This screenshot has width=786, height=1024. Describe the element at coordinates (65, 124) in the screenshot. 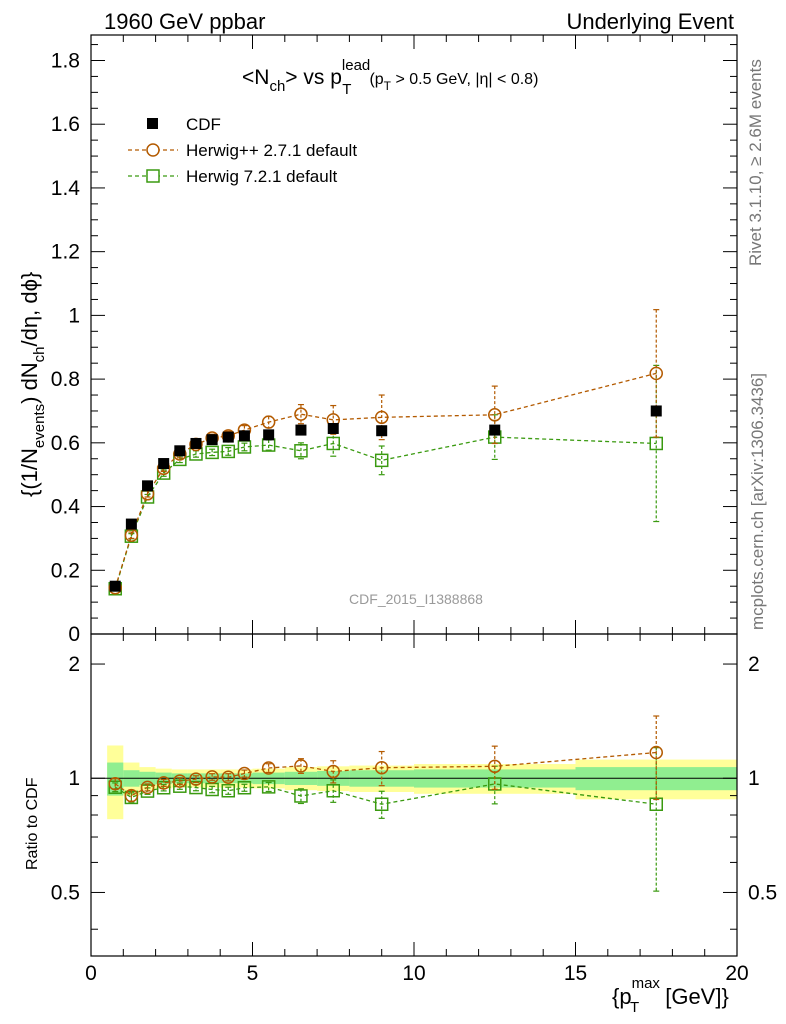

I see `main-y-tick-label: 1.6` at that location.